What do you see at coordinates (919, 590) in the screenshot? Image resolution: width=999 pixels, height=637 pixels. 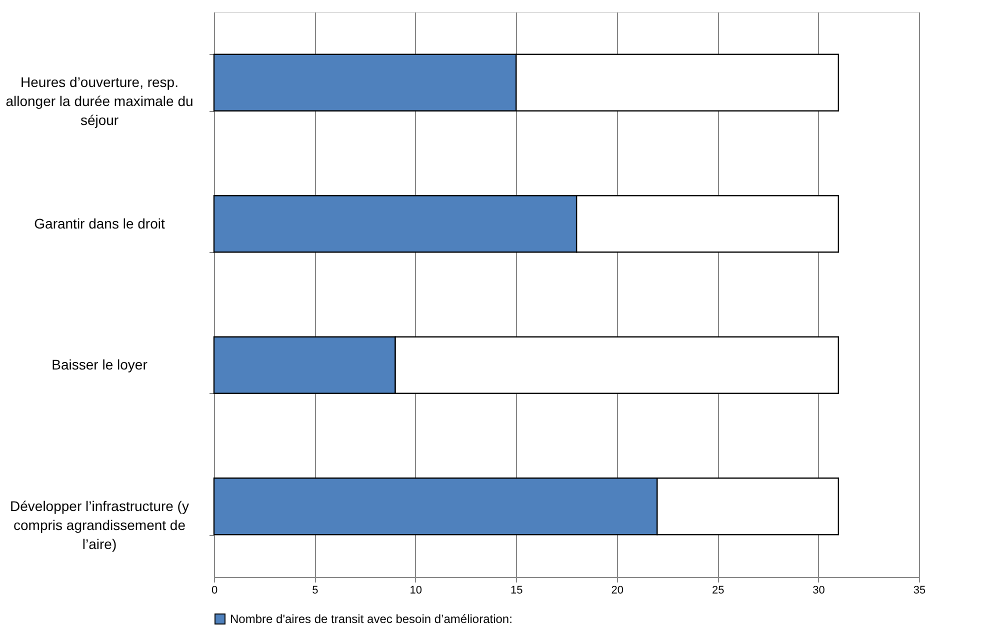 I see `x-tick-label: 35` at bounding box center [919, 590].